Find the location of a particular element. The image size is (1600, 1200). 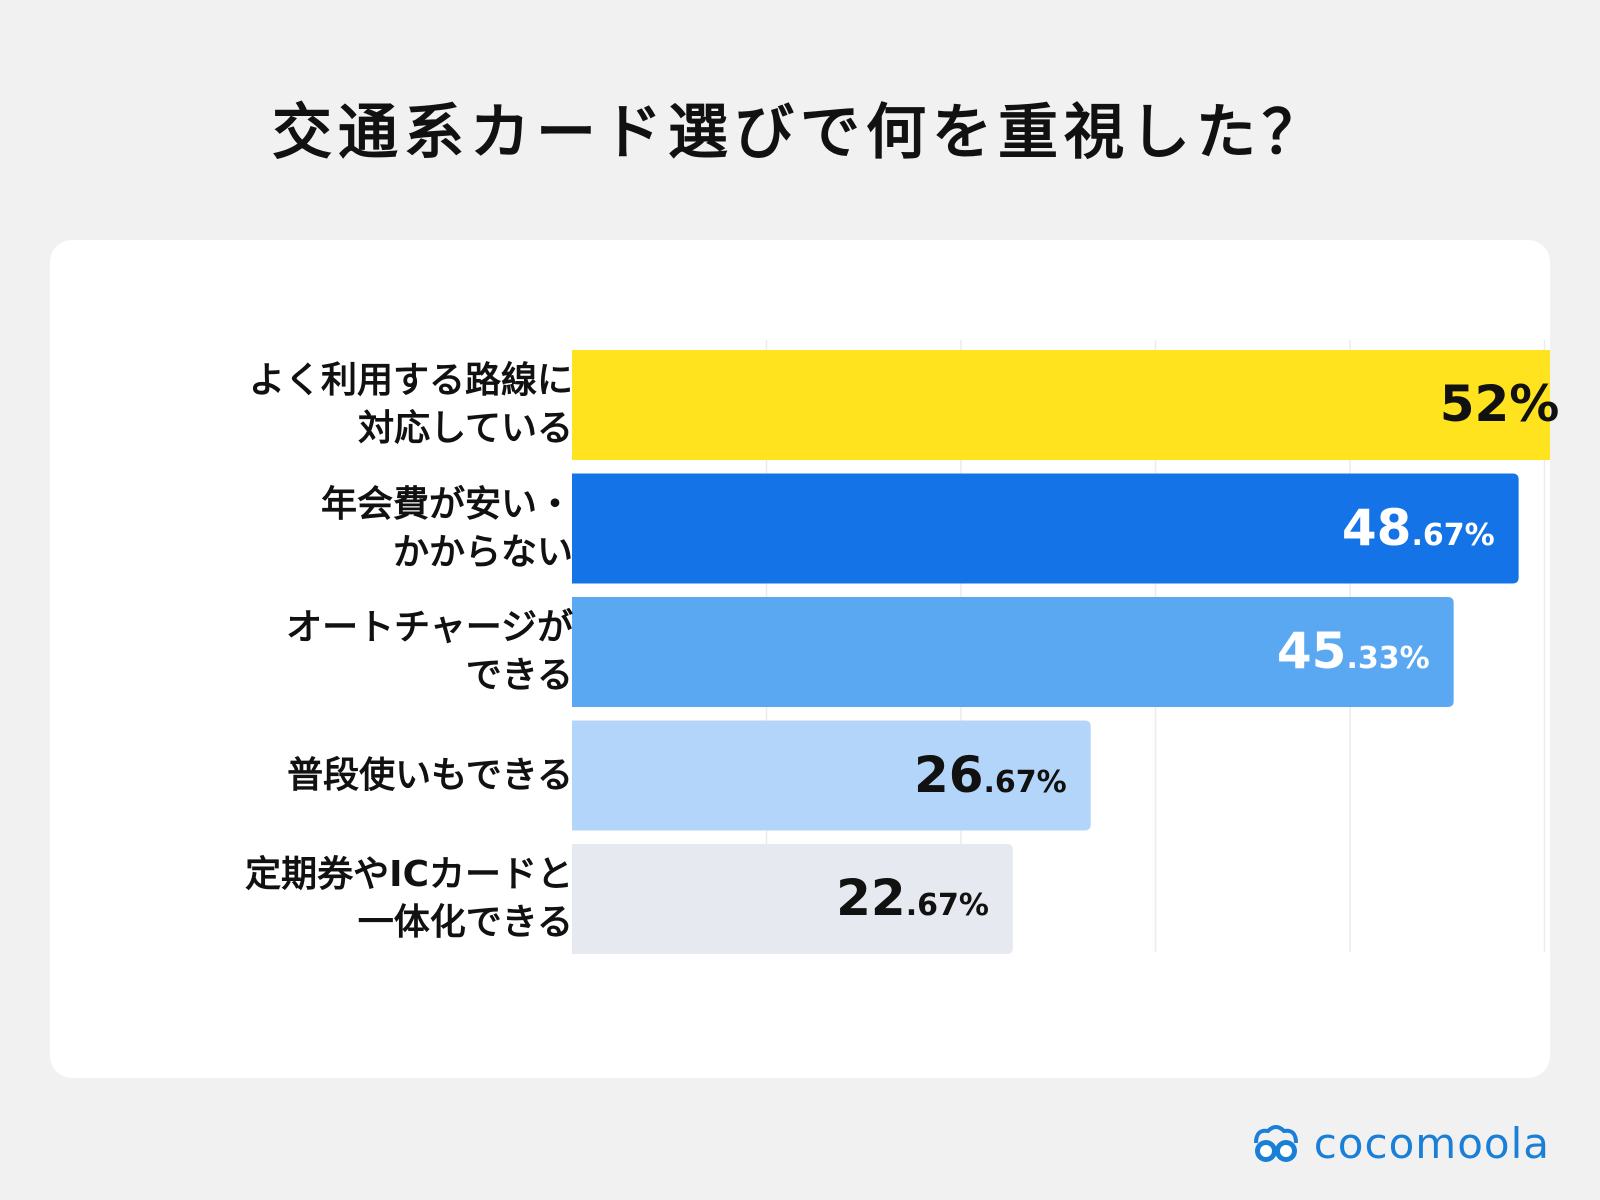

category-label-line: かからない is located at coordinates (482, 552).